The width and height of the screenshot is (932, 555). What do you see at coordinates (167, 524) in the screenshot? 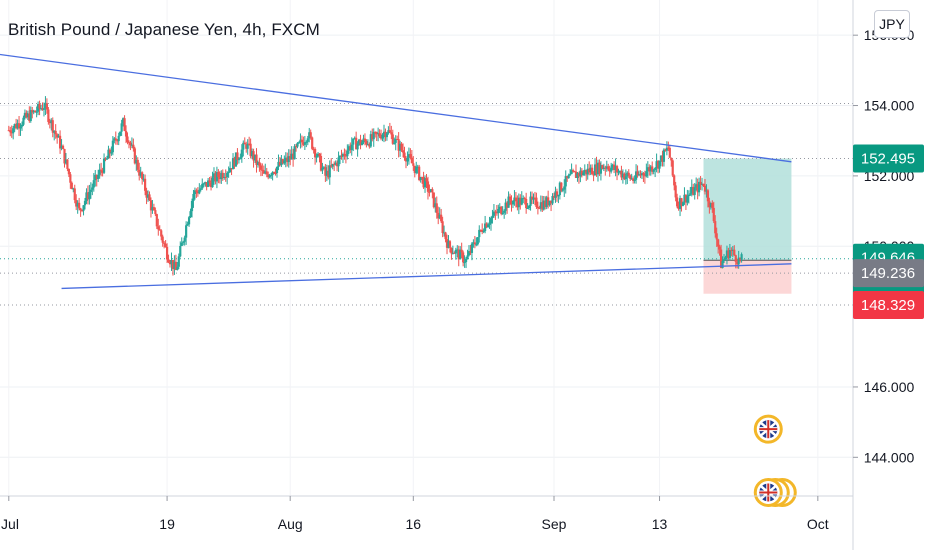
I see `x-tick-label: 19` at bounding box center [167, 524].